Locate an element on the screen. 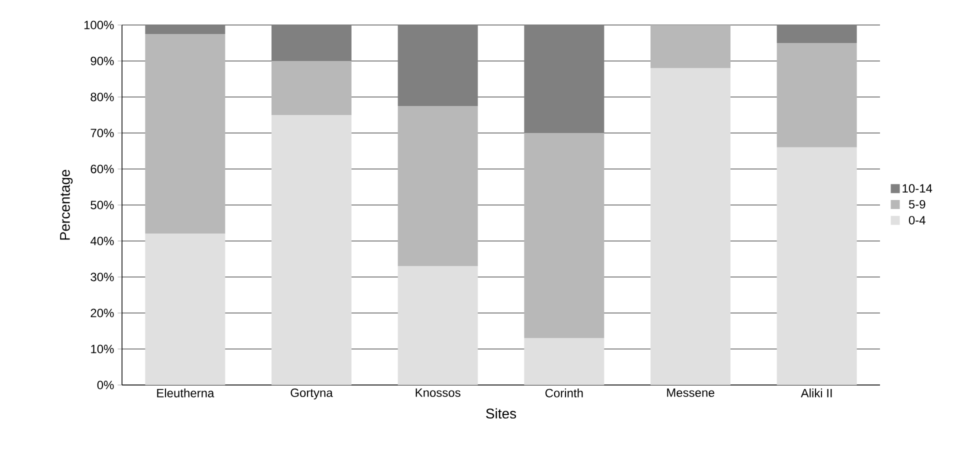 The width and height of the screenshot is (972, 467). x-tick-label: Gortyna is located at coordinates (311, 394).